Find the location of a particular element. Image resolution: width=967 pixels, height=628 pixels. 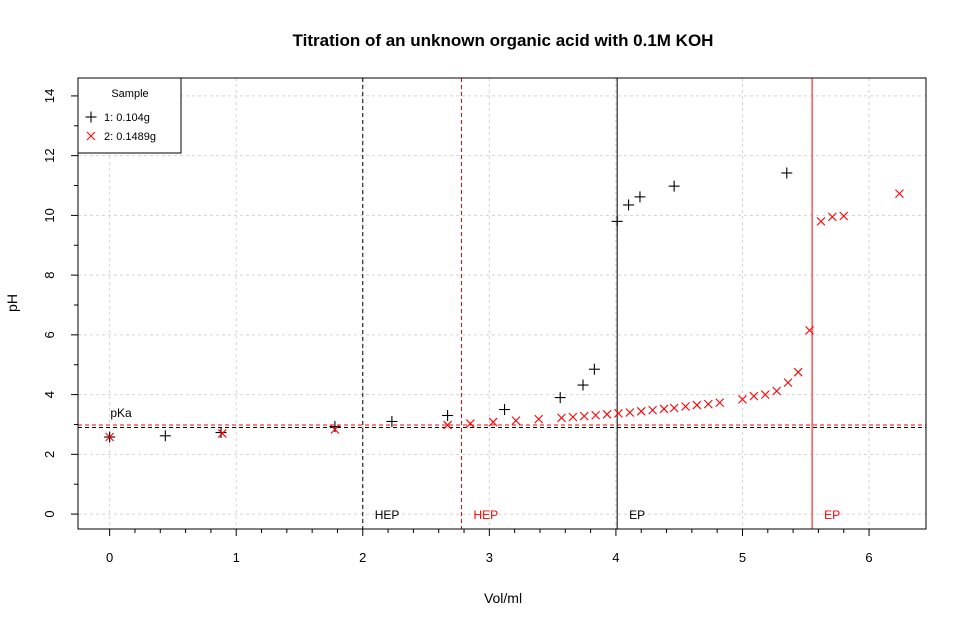

x-tick-label: 3 is located at coordinates (489, 557).